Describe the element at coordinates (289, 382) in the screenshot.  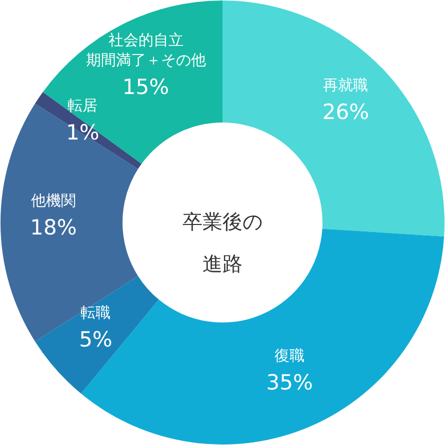
I see `data-label: 35%` at that location.